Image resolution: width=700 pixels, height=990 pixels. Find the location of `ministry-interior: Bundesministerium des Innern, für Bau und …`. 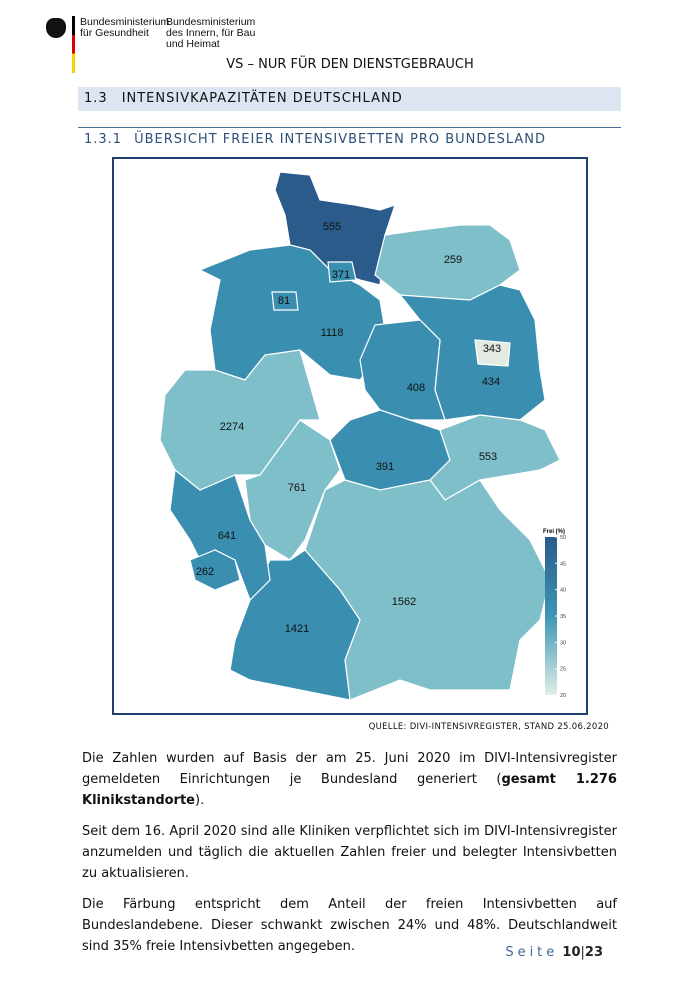

ministry-interior: Bundesministerium des Innern, für Bau und … is located at coordinates (210, 33).